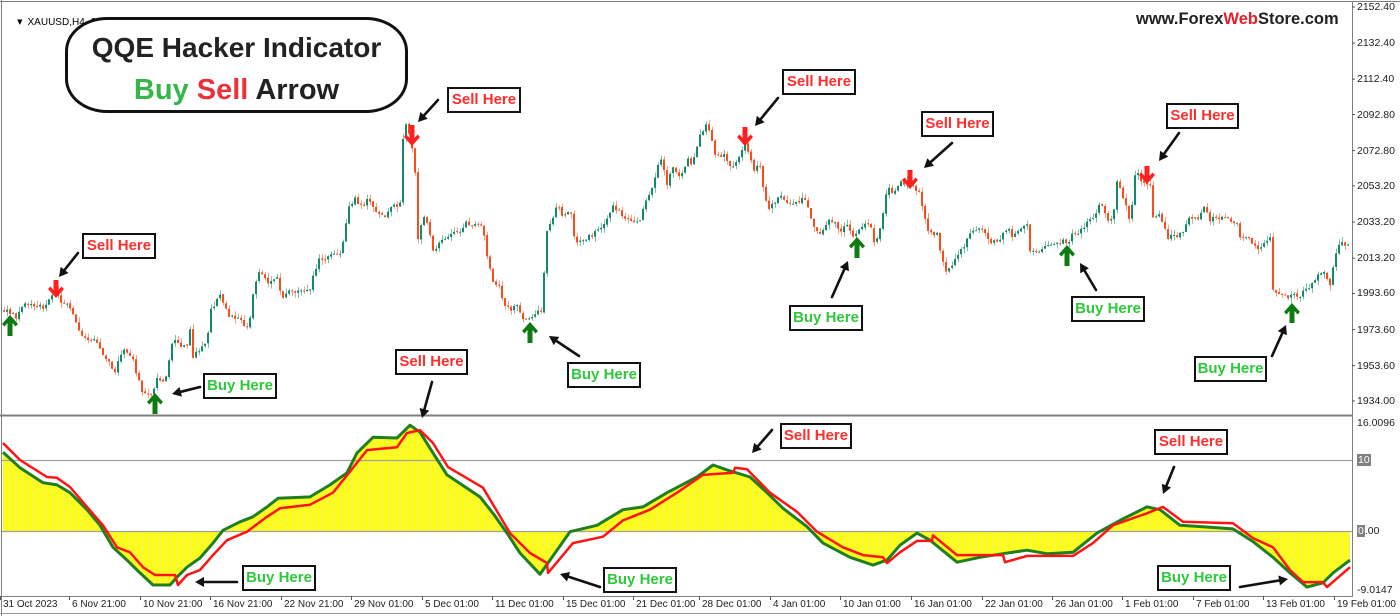 This screenshot has width=1400, height=616. Describe the element at coordinates (1376, 222) in the screenshot. I see `price-axis-label: 2033.20` at that location.